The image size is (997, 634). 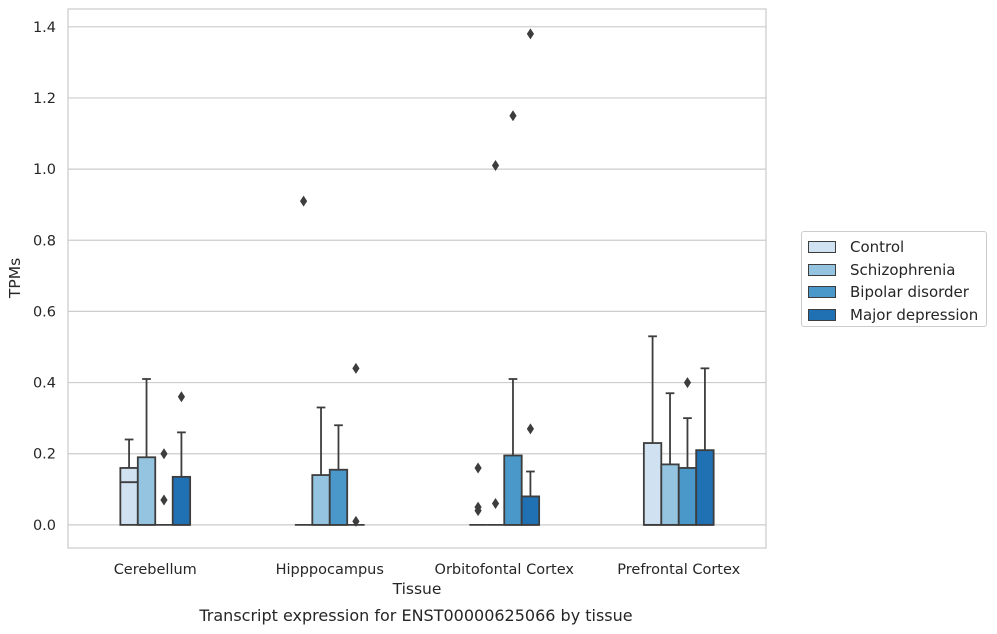 I want to click on y-tick-label-0: 0.0, so click(x=44, y=526).